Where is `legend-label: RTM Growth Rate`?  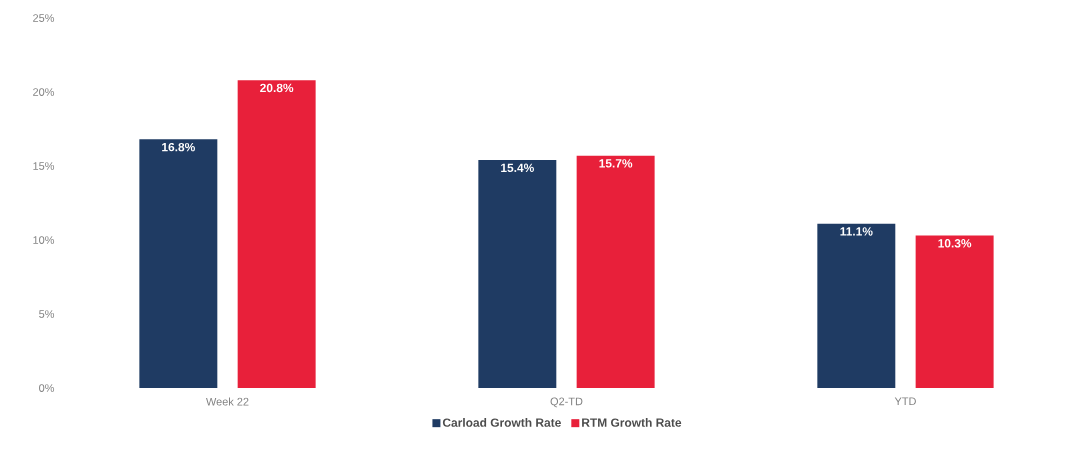
legend-label: RTM Growth Rate is located at coordinates (632, 422).